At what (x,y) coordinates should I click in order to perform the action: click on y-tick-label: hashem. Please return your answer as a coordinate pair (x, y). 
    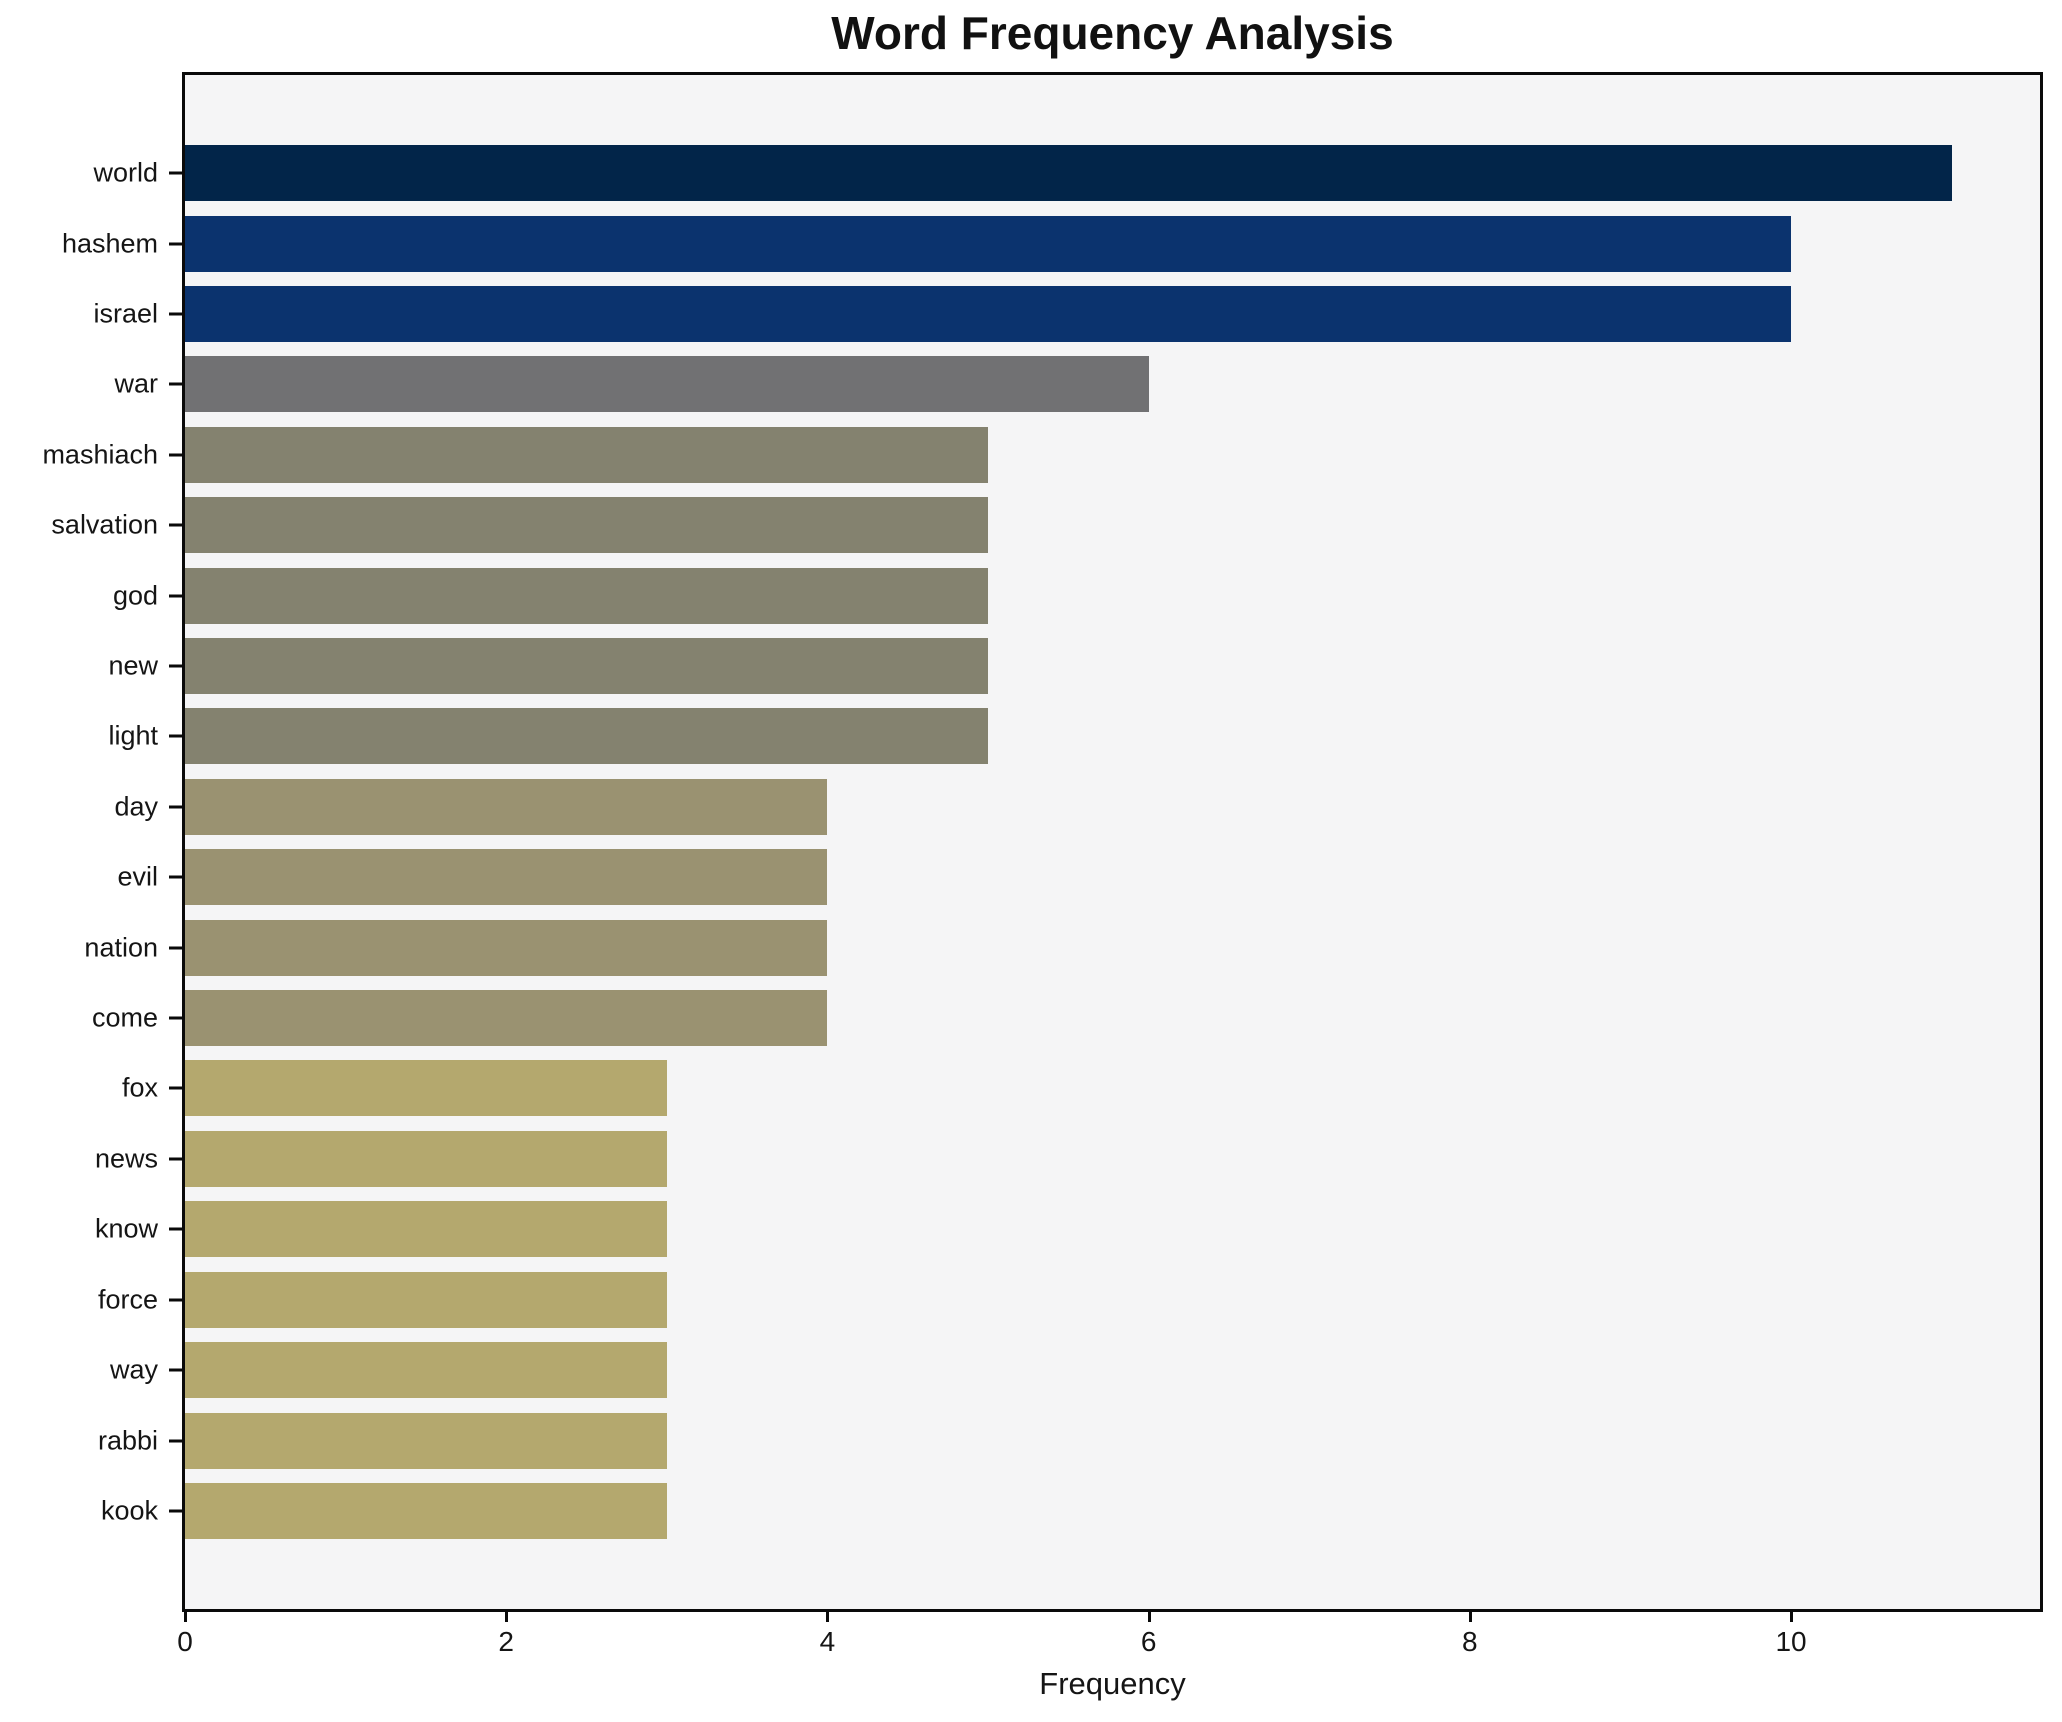
    Looking at the image, I should click on (109, 243).